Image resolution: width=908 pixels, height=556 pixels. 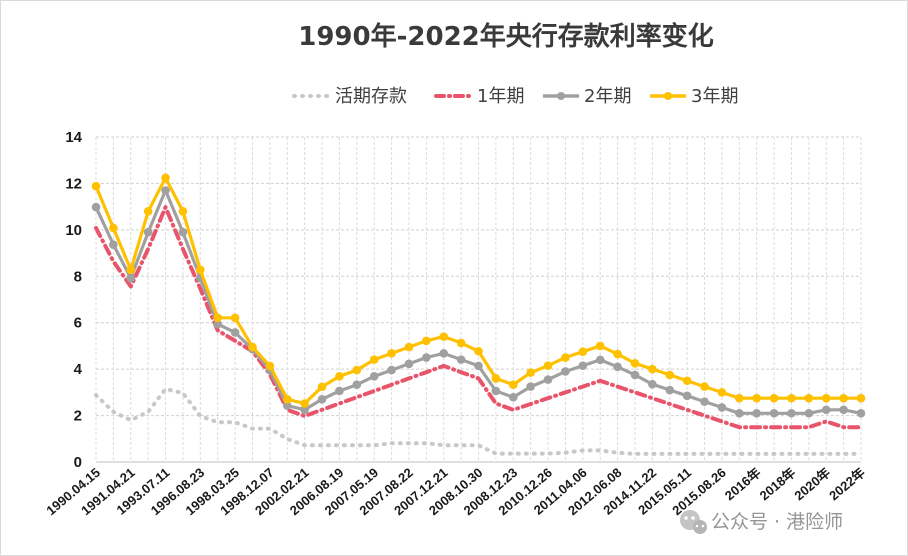 I want to click on y-tick-label-1: 2, so click(x=78, y=416).